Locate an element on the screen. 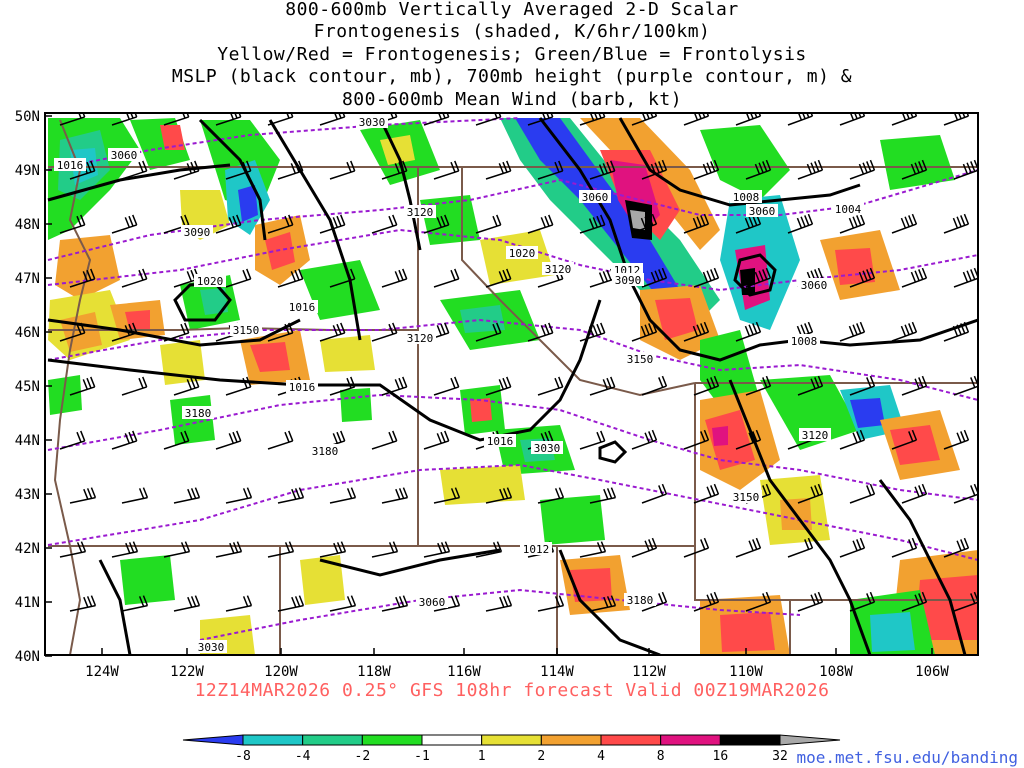 The image size is (1024, 768). colorbar-tick-label: 8 is located at coordinates (661, 756).